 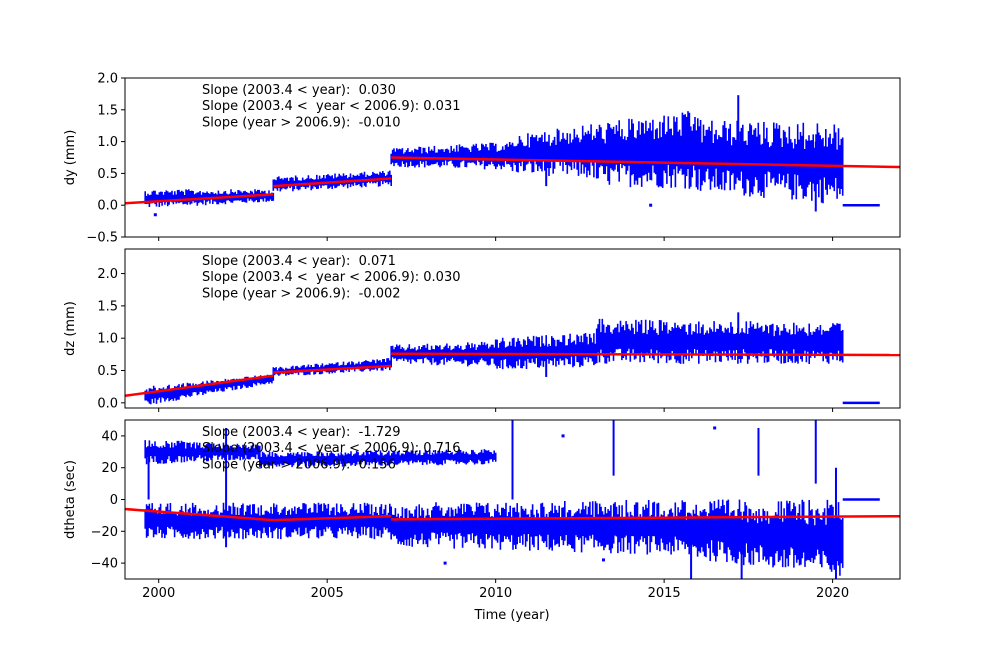 What do you see at coordinates (104, 564) in the screenshot?
I see `y-tick-label-0: −40` at bounding box center [104, 564].